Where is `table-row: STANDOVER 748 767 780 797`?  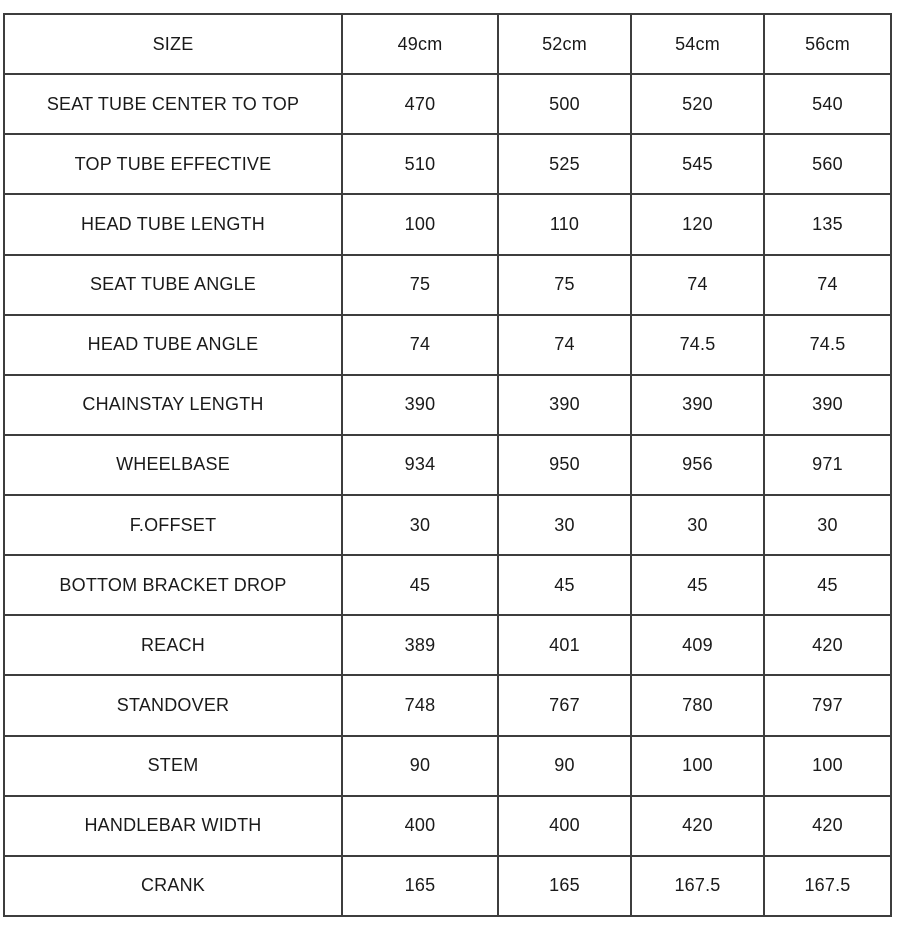 table-row: STANDOVER 748 767 780 797 is located at coordinates (447, 705).